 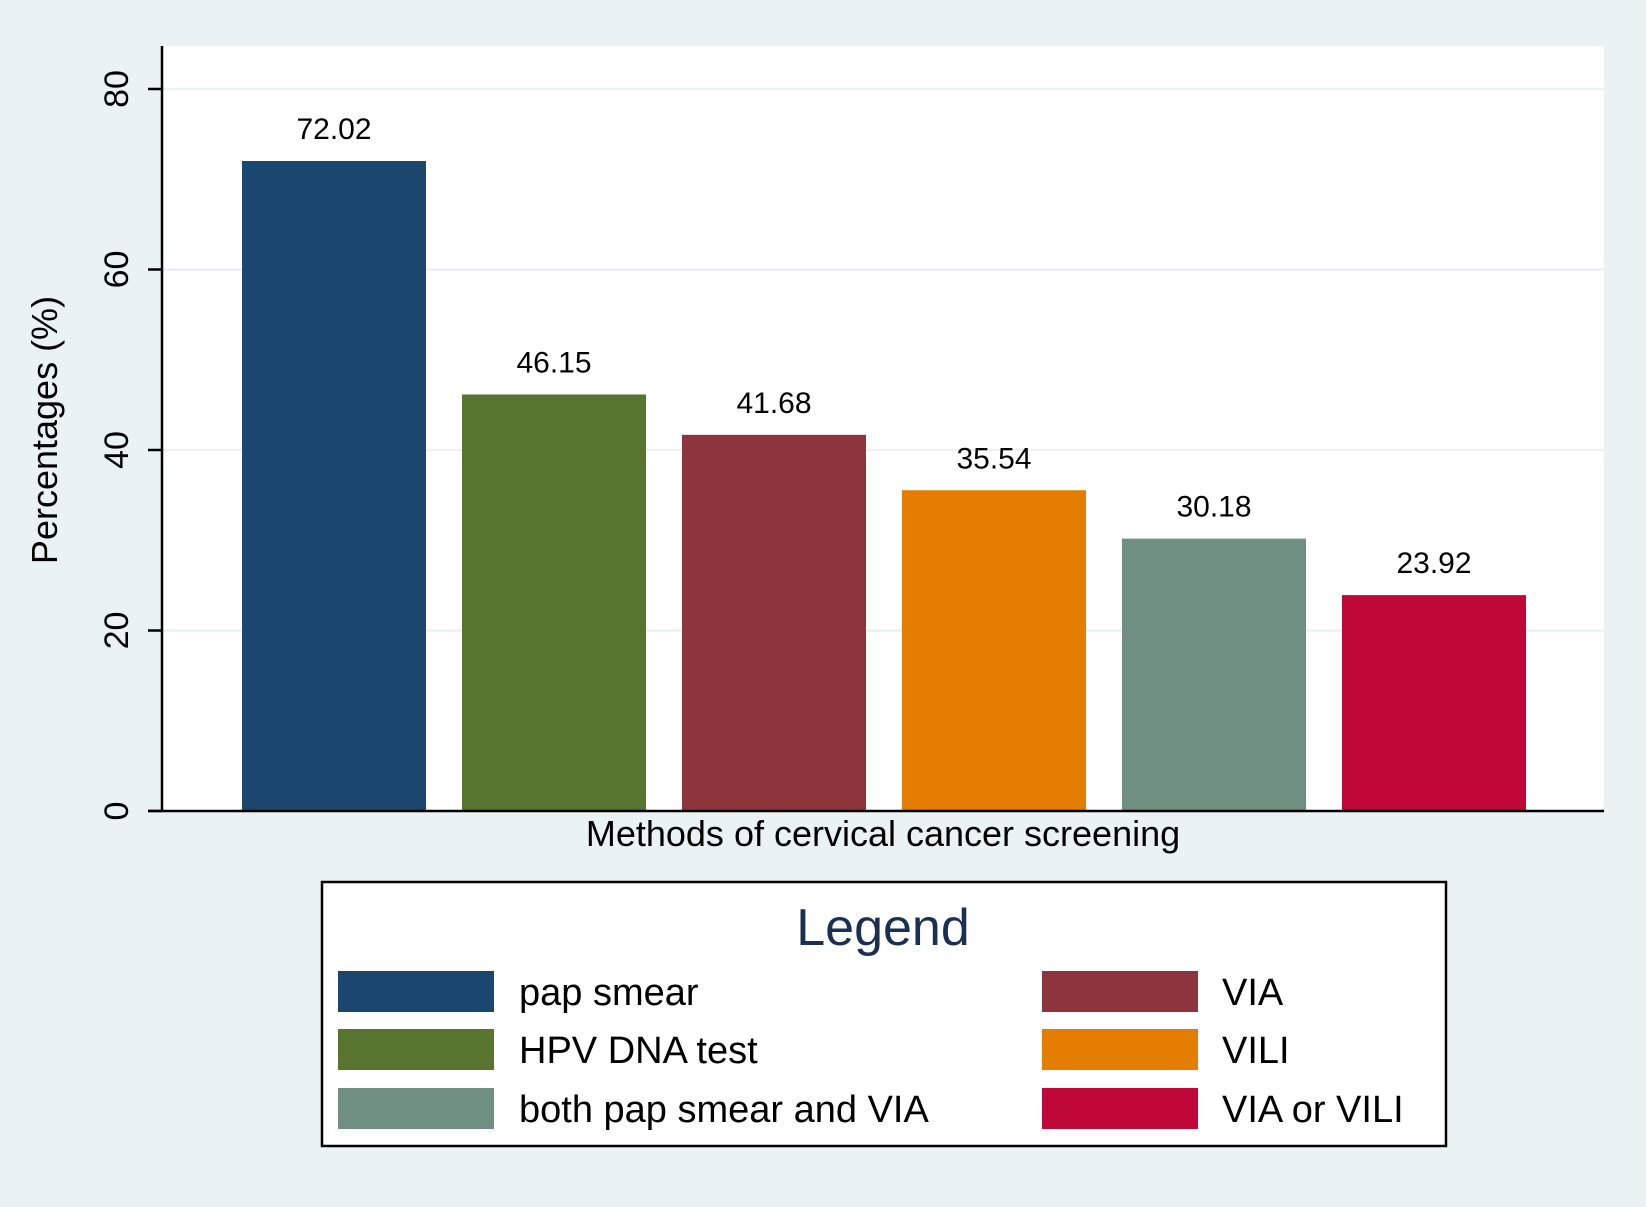 I want to click on legend-label-3: HPV DNA test, so click(x=638, y=1051).